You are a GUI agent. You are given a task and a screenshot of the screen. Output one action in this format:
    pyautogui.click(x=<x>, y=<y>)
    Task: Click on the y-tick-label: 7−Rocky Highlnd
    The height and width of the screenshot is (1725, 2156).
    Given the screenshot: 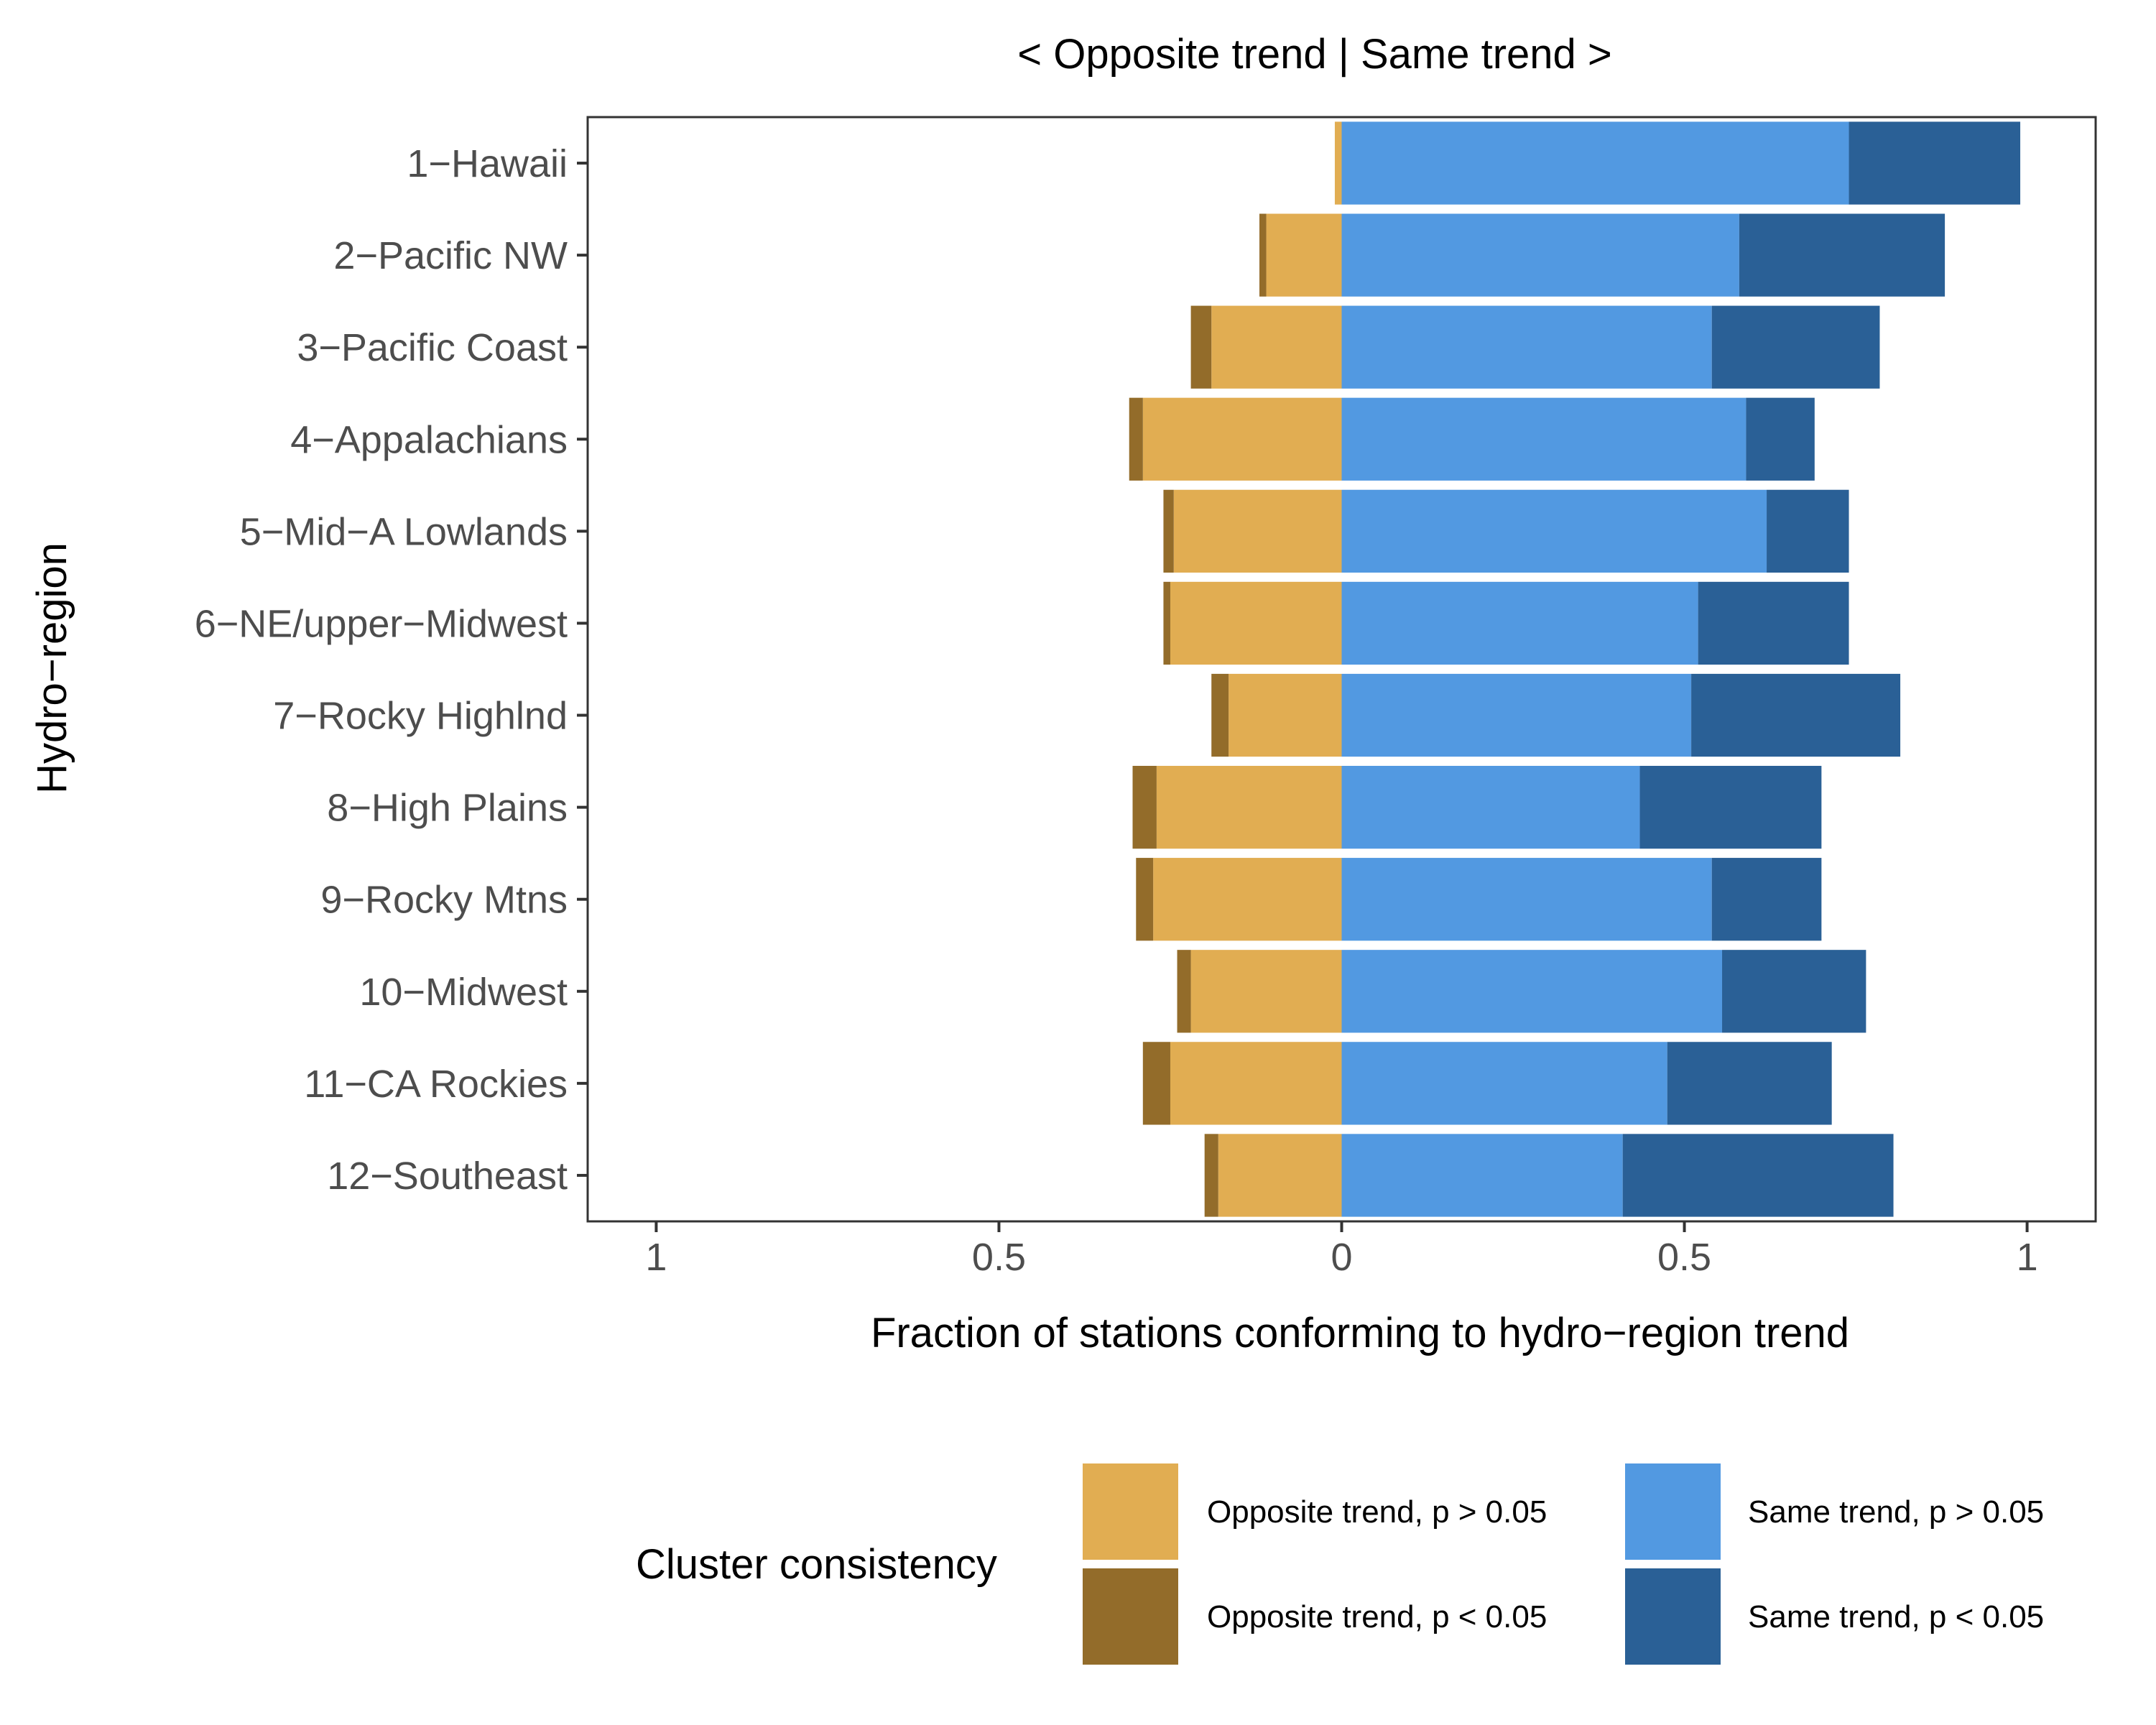 What is the action you would take?
    pyautogui.click(x=421, y=717)
    